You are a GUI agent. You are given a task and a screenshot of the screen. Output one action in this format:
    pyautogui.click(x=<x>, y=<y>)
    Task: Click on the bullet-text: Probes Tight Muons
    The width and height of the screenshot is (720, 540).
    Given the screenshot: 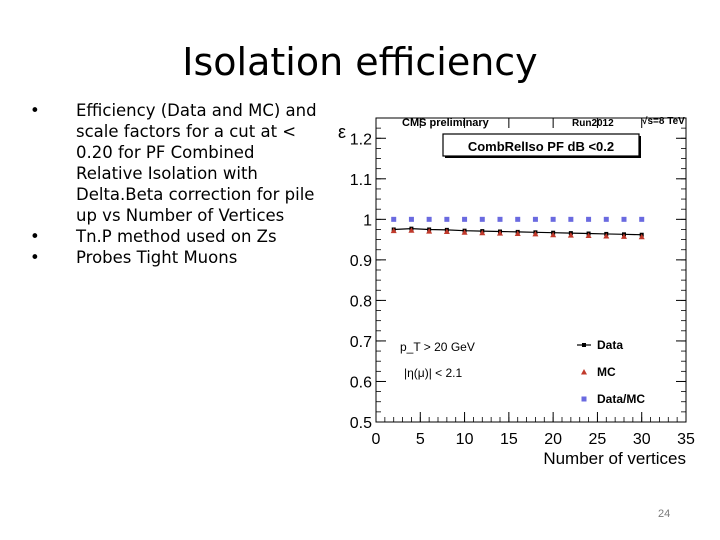 What is the action you would take?
    pyautogui.click(x=157, y=257)
    